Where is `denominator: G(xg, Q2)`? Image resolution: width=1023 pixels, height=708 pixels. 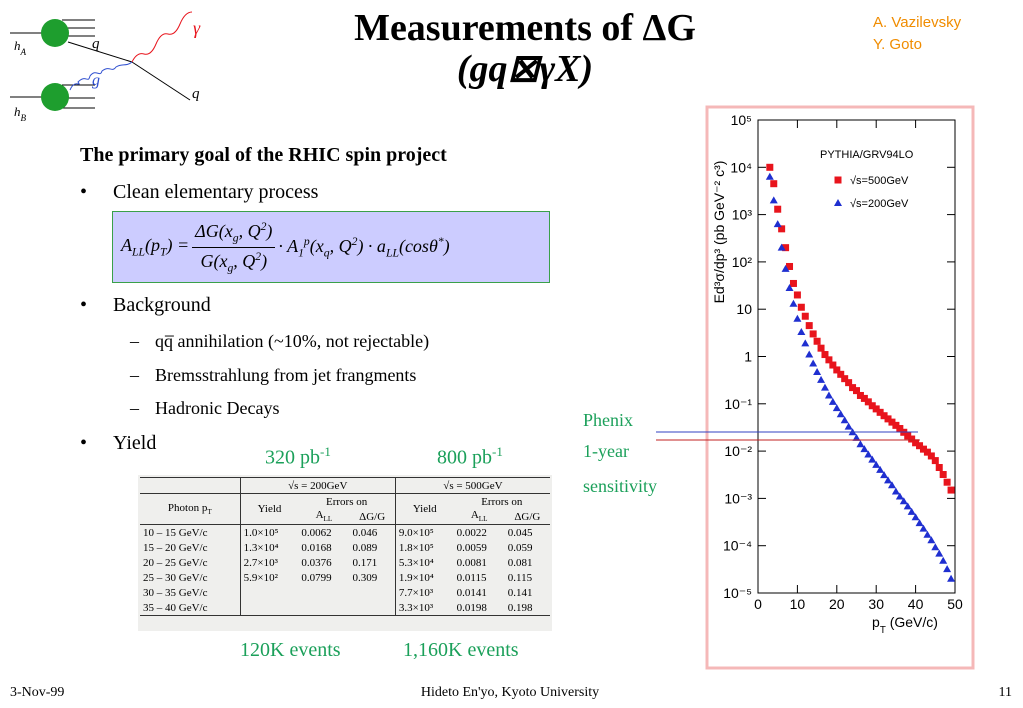 denominator: G(xg, Q2) is located at coordinates (233, 261).